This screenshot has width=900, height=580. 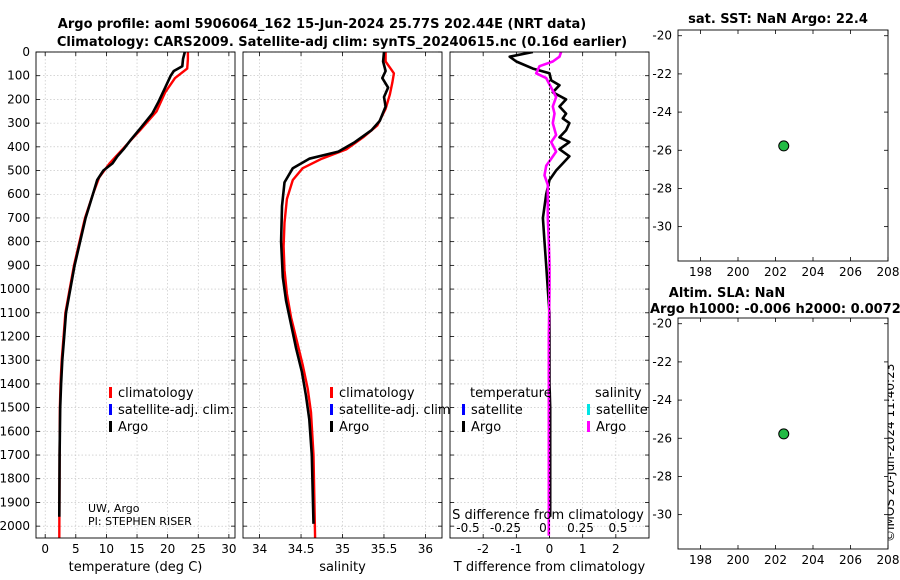 I want to click on difference-series-s-difference-argo-, so click(x=548, y=294).